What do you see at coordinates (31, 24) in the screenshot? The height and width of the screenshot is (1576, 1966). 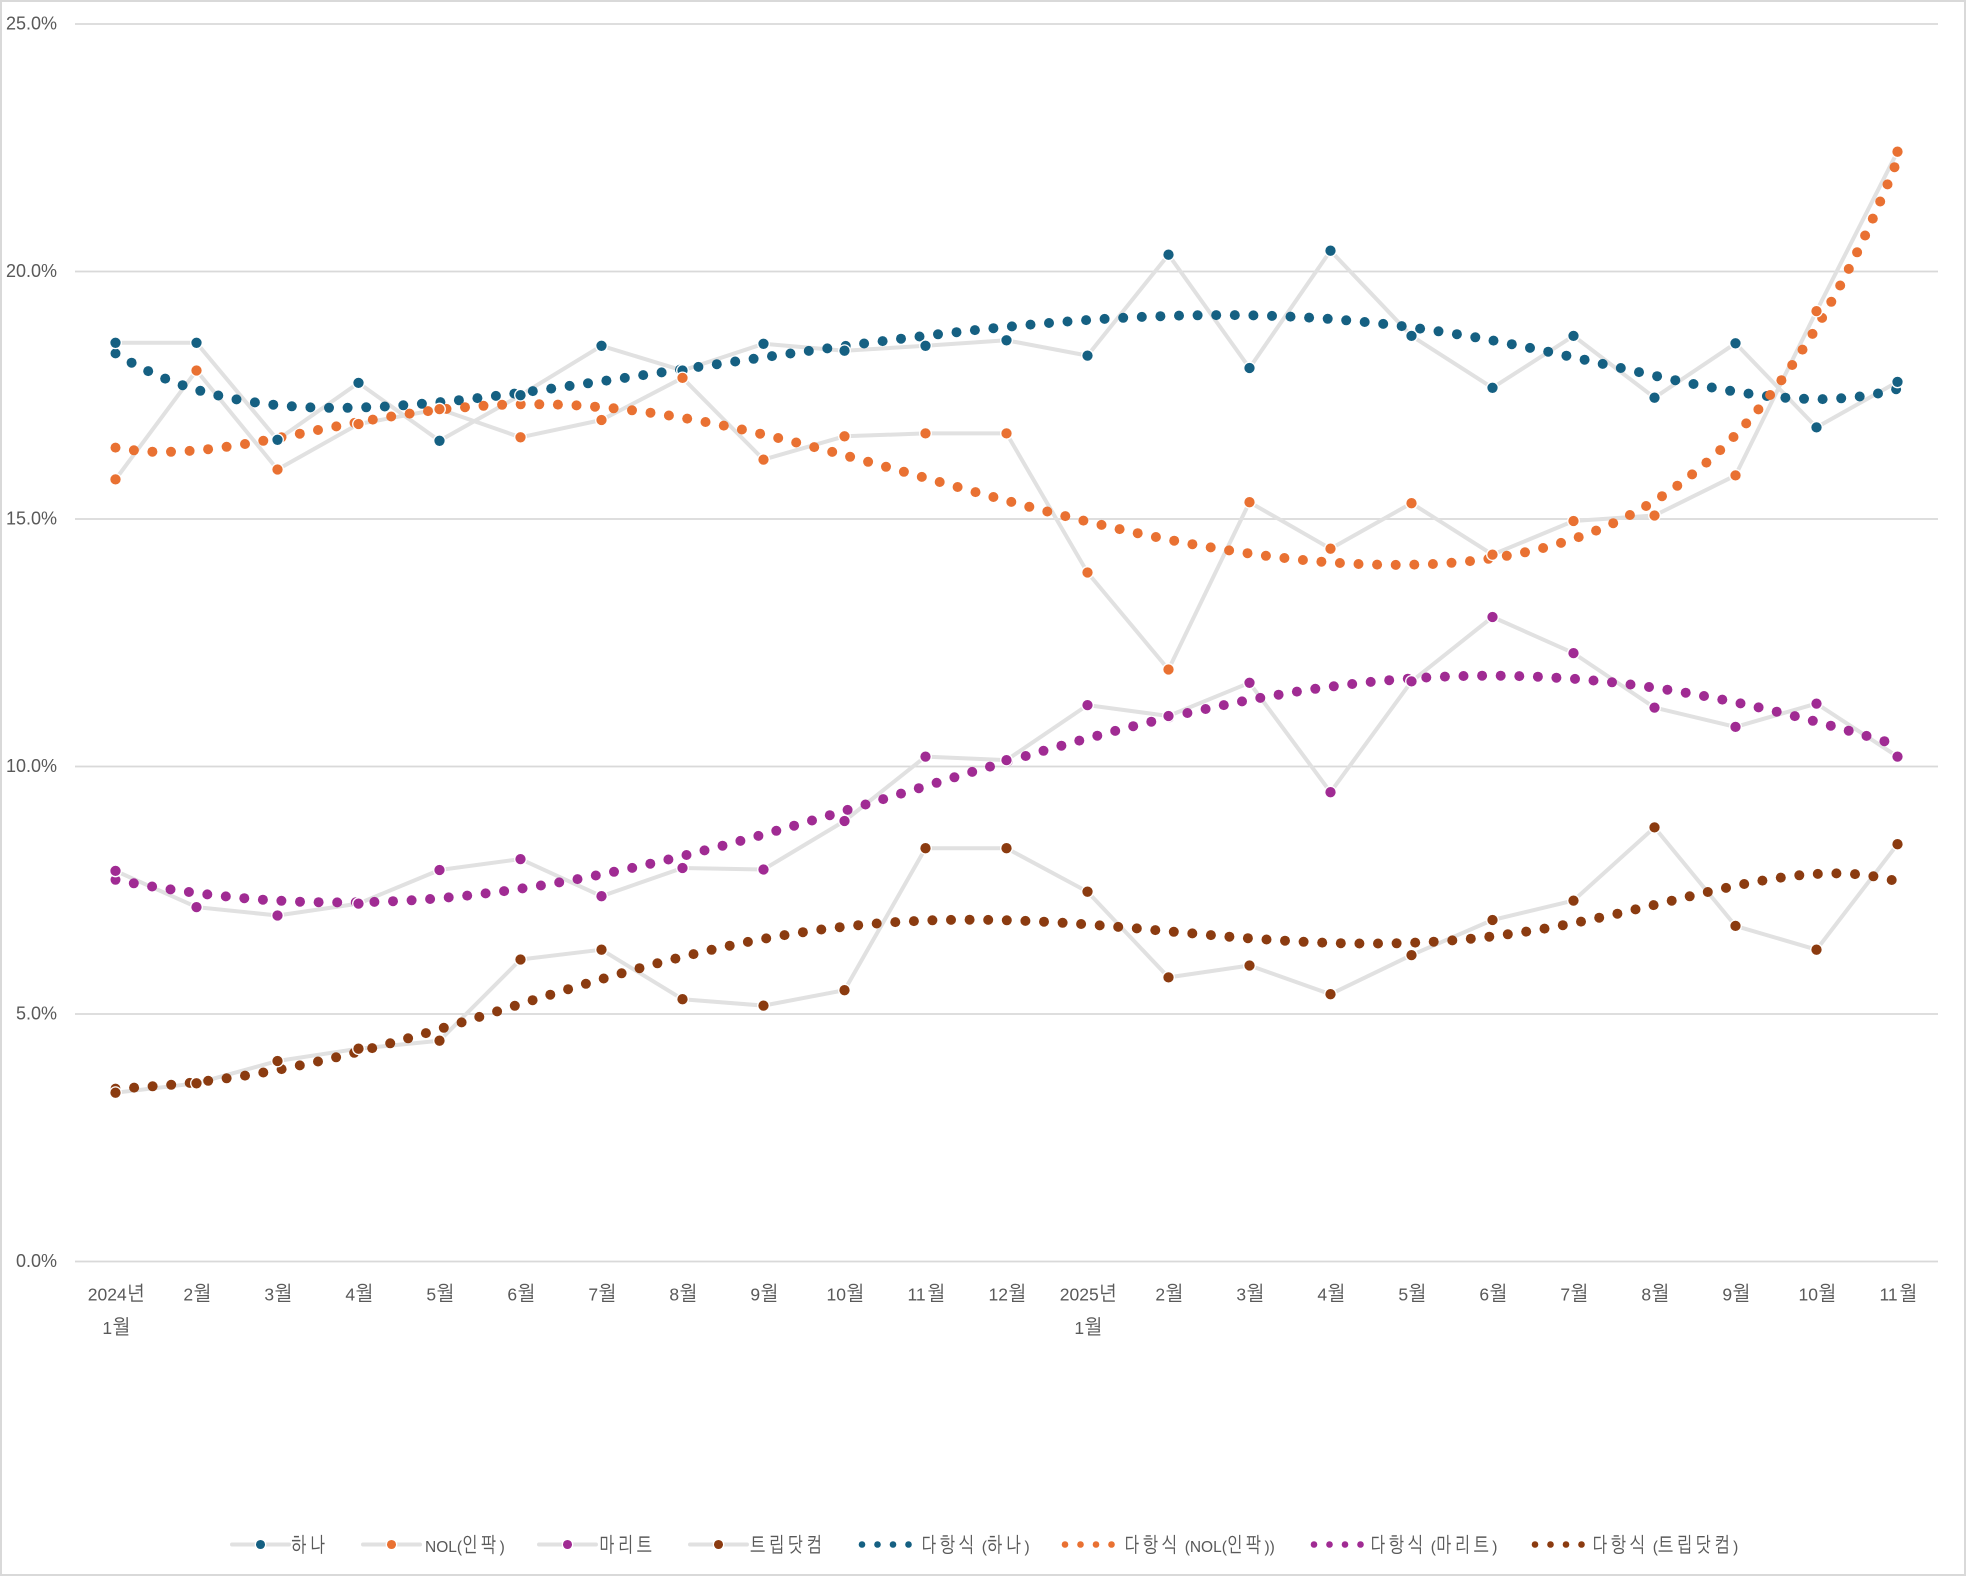 I see `svg-text: 25.0%` at bounding box center [31, 24].